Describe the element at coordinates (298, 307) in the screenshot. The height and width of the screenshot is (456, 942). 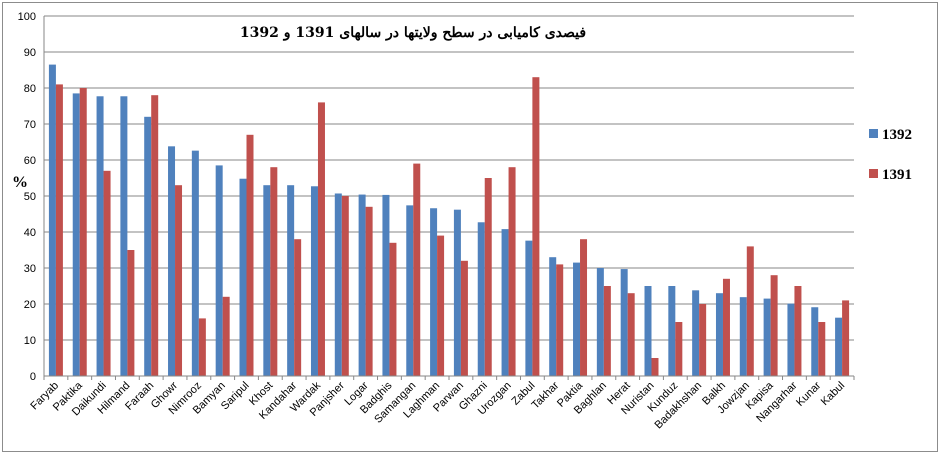
I see `bar-1391-kandahar` at that location.